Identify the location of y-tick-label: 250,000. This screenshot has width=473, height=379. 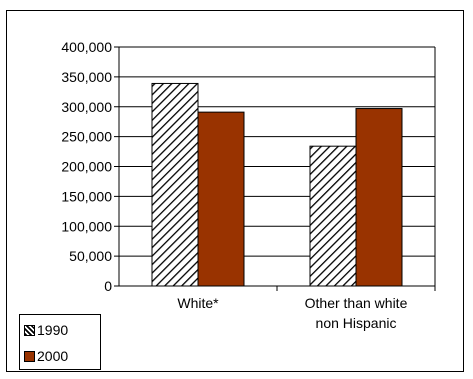
(86, 137).